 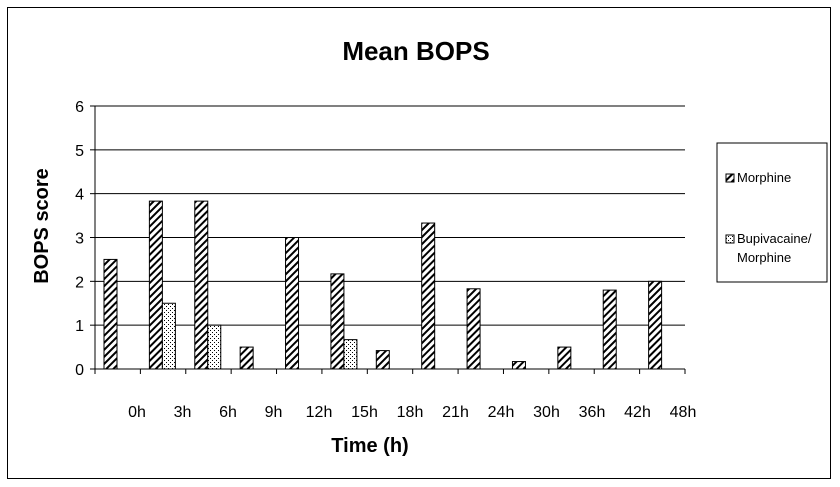 I want to click on legend-label-bupivacaine-line1: Bupivacaine/, so click(x=774, y=238).